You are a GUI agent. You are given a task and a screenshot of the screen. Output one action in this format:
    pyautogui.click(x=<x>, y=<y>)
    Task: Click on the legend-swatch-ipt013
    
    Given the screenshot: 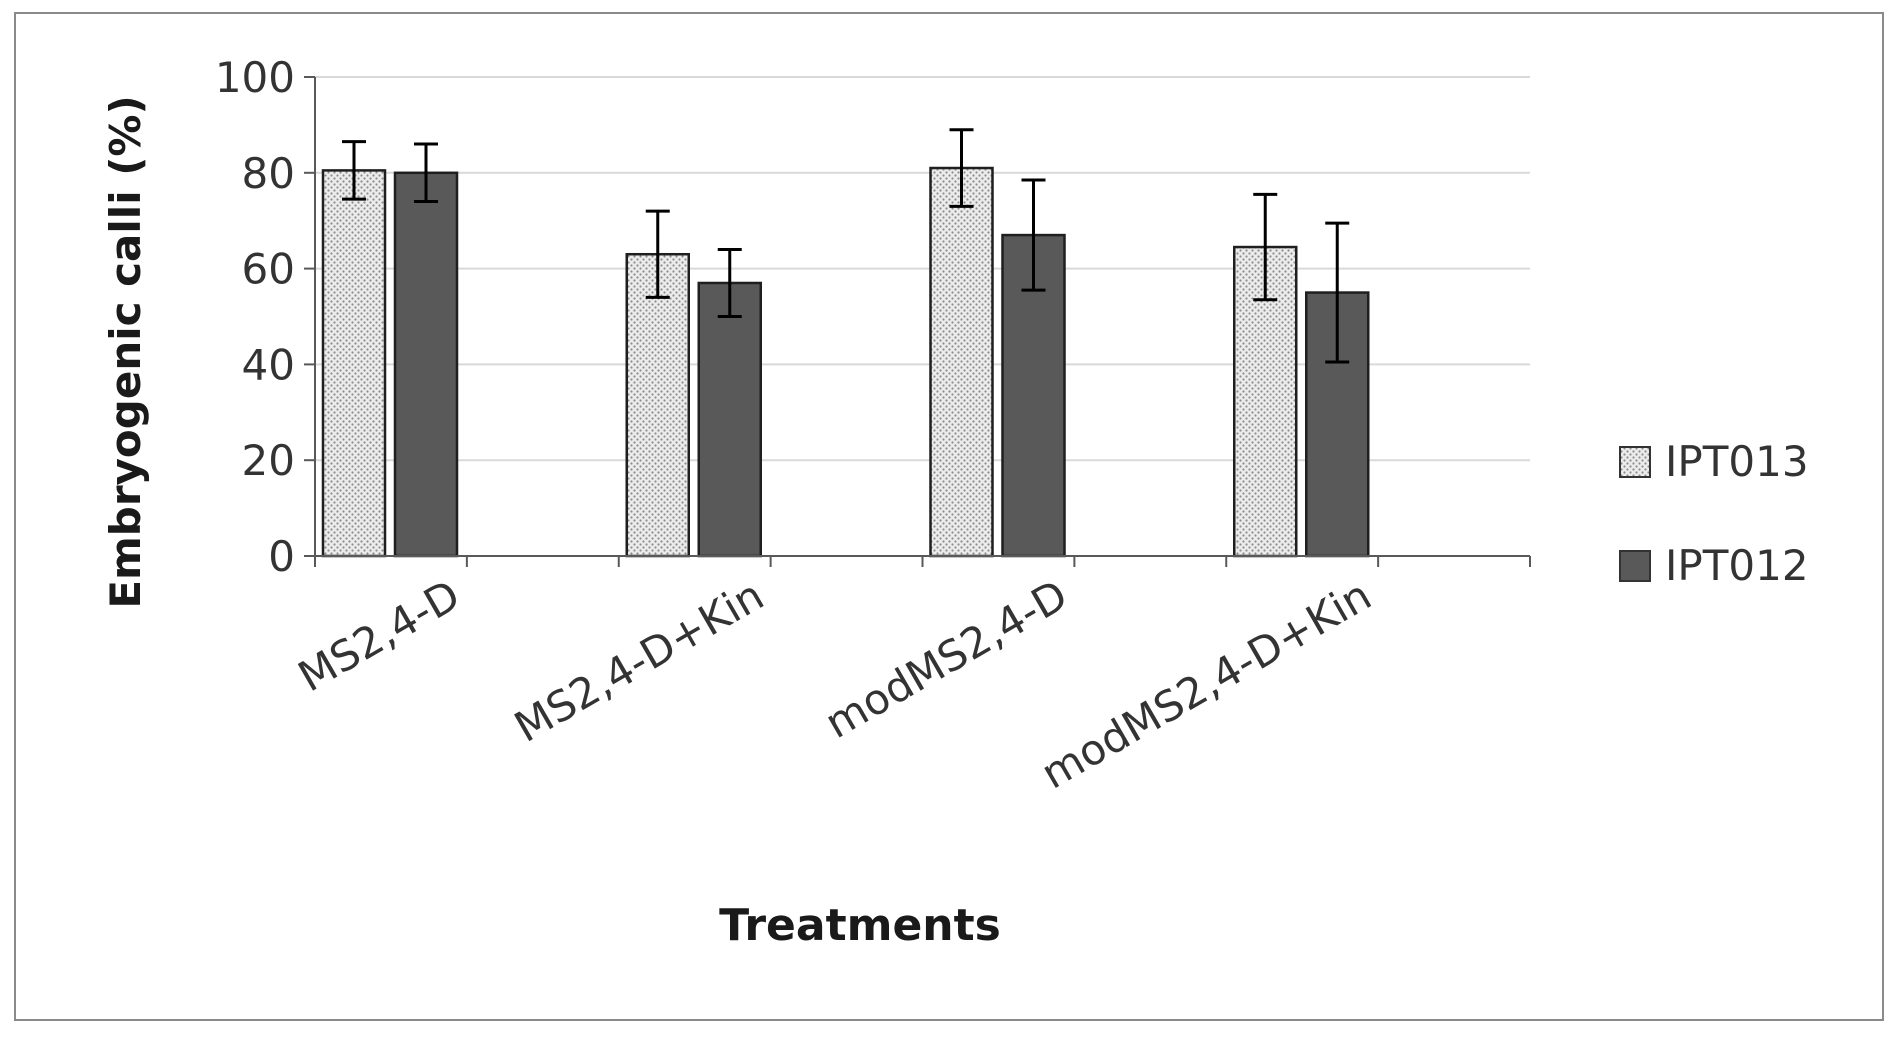 What is the action you would take?
    pyautogui.click(x=1635, y=462)
    